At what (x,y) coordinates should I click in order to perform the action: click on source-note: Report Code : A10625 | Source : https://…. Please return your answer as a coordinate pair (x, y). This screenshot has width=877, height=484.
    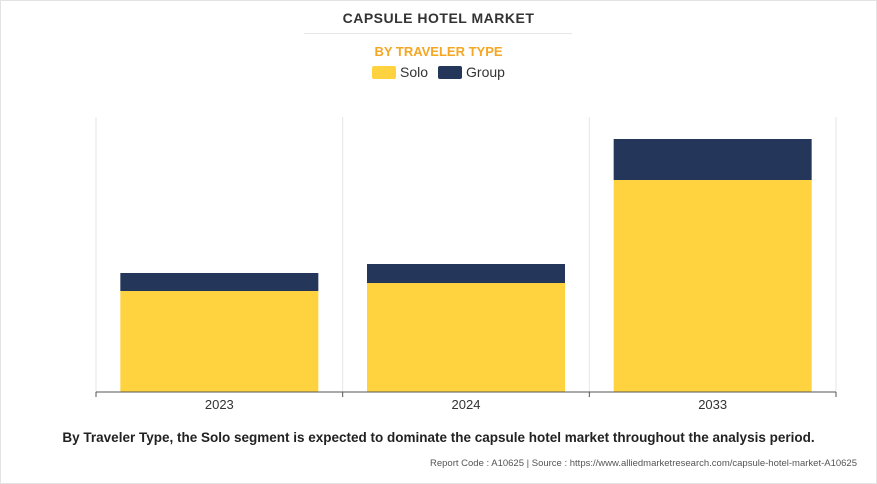
    Looking at the image, I should click on (643, 463).